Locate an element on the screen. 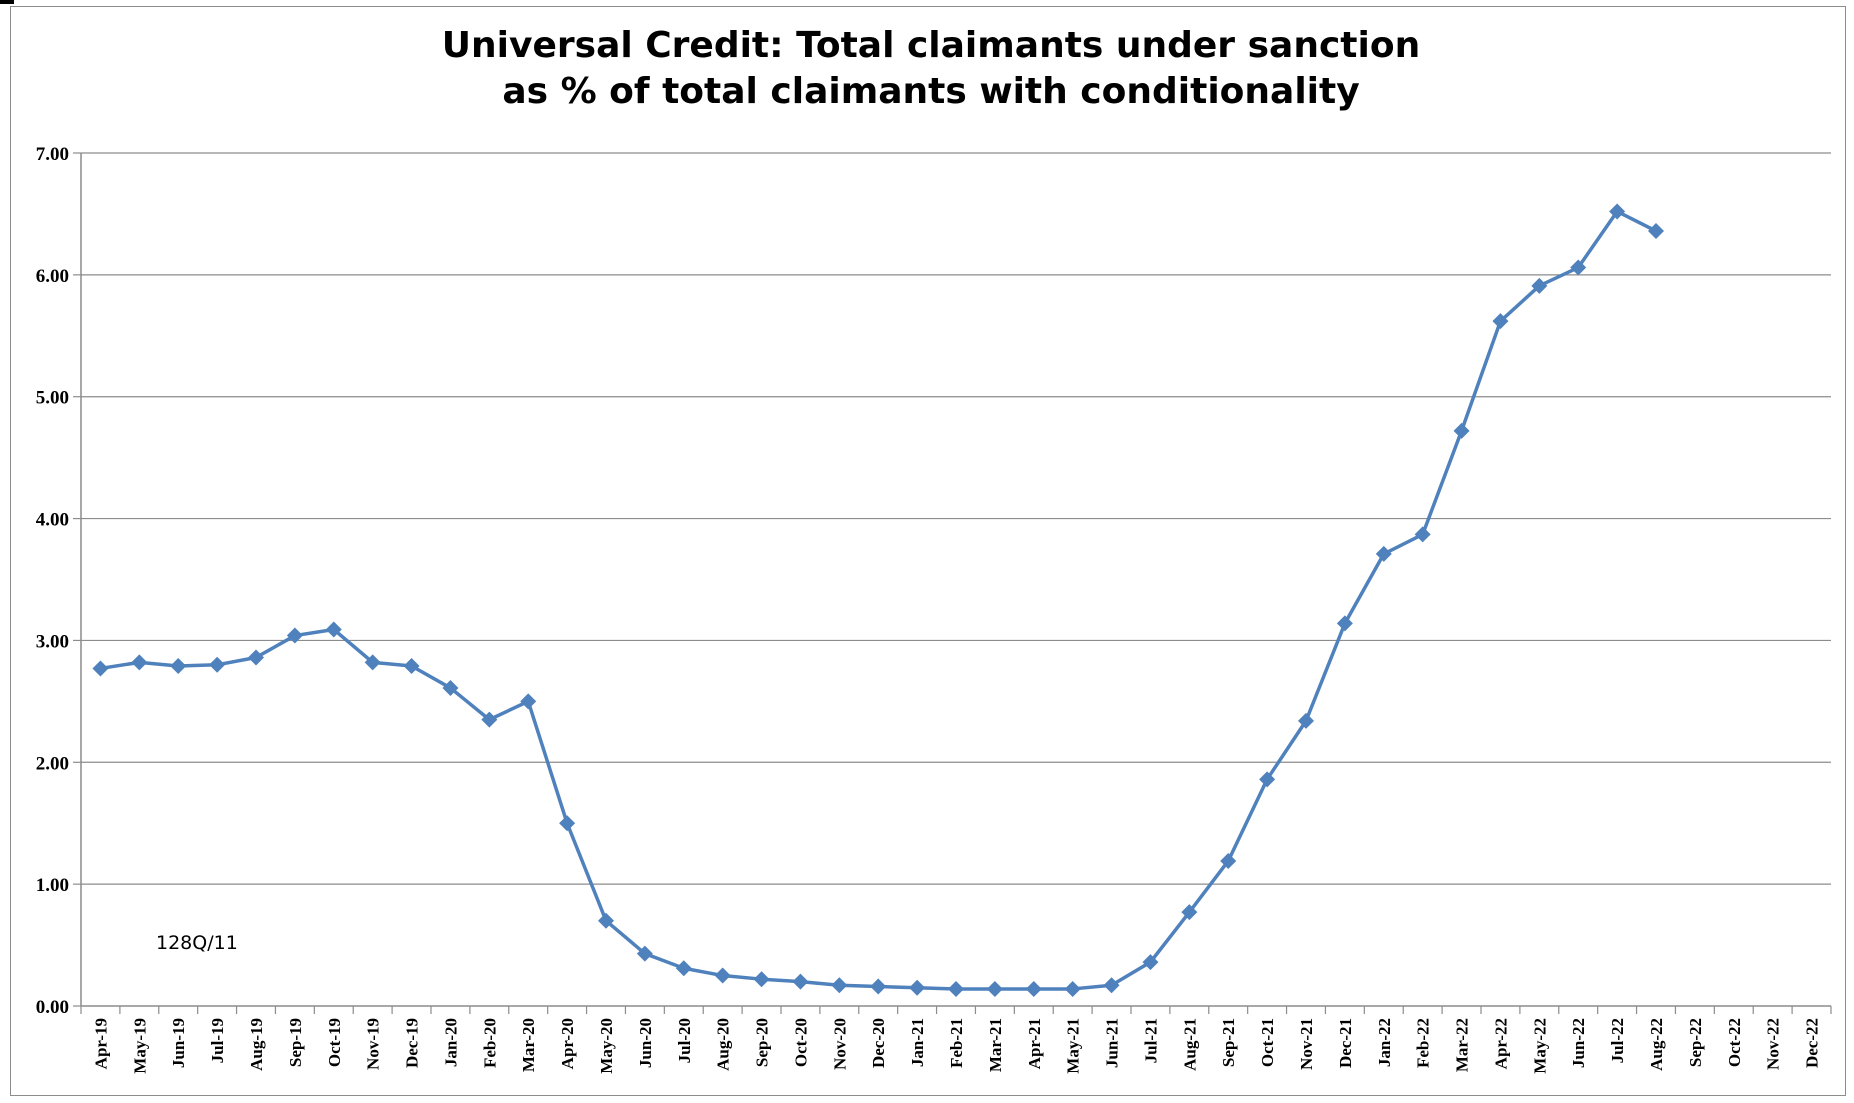  x-tick-label: Dec-19 is located at coordinates (412, 1043).